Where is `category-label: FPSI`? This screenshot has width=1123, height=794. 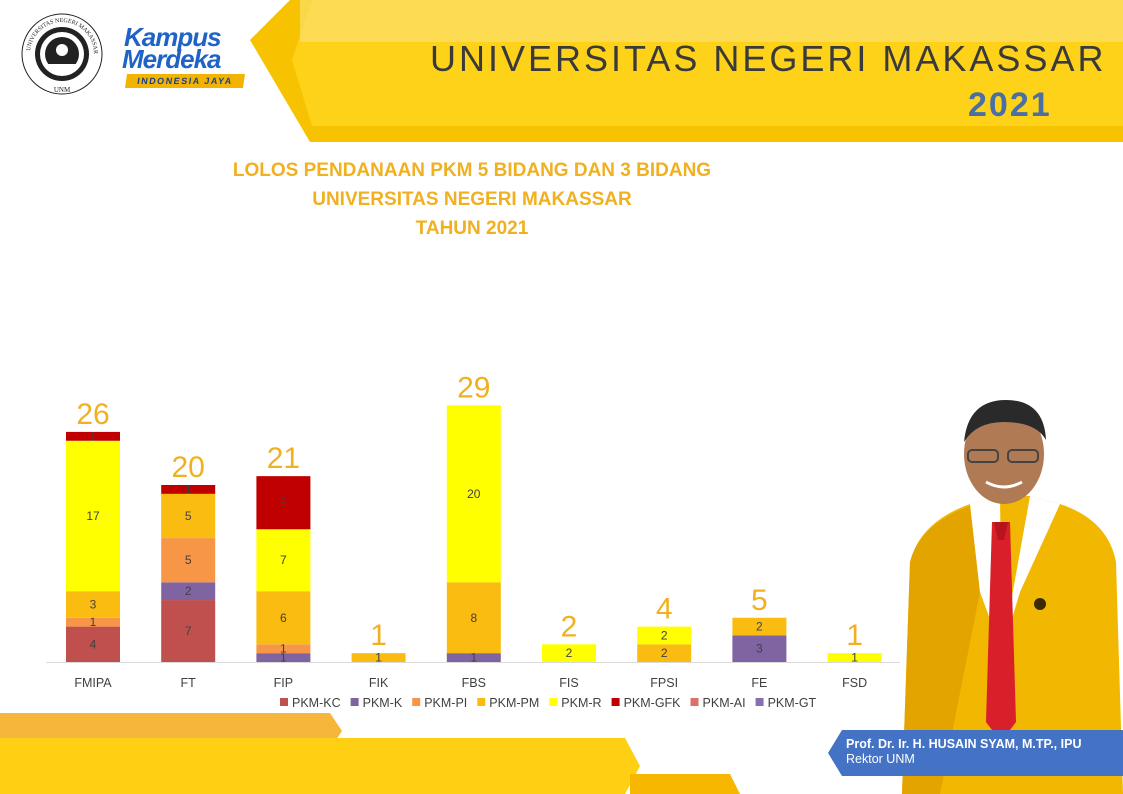
category-label: FPSI is located at coordinates (664, 683).